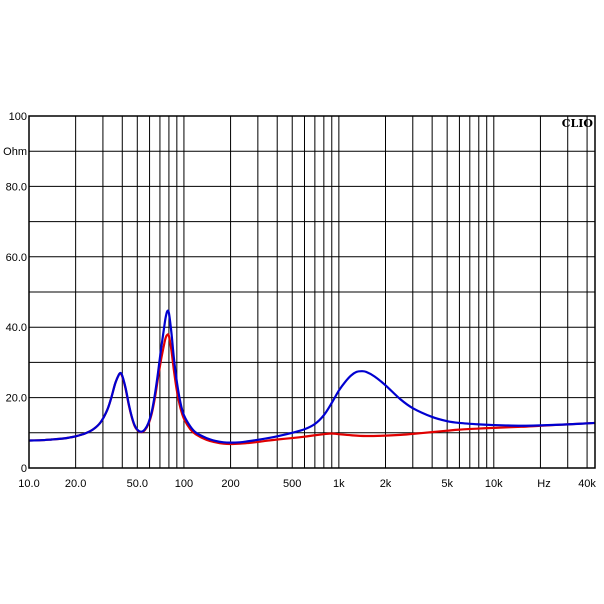 The width and height of the screenshot is (604, 604). I want to click on y-tick-labels: 0 20.0 40.0 60.0 80.0 100, so click(16, 293).